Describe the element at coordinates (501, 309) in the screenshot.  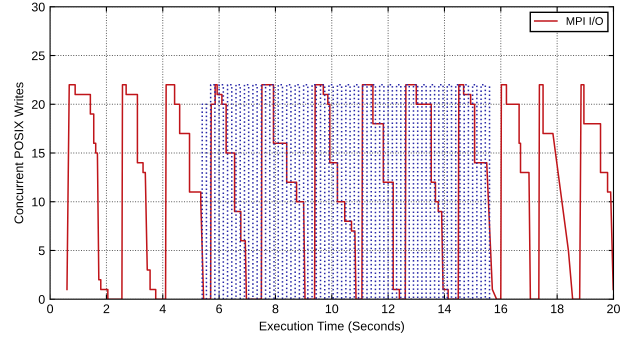
I see `x-tick-label: 16` at that location.